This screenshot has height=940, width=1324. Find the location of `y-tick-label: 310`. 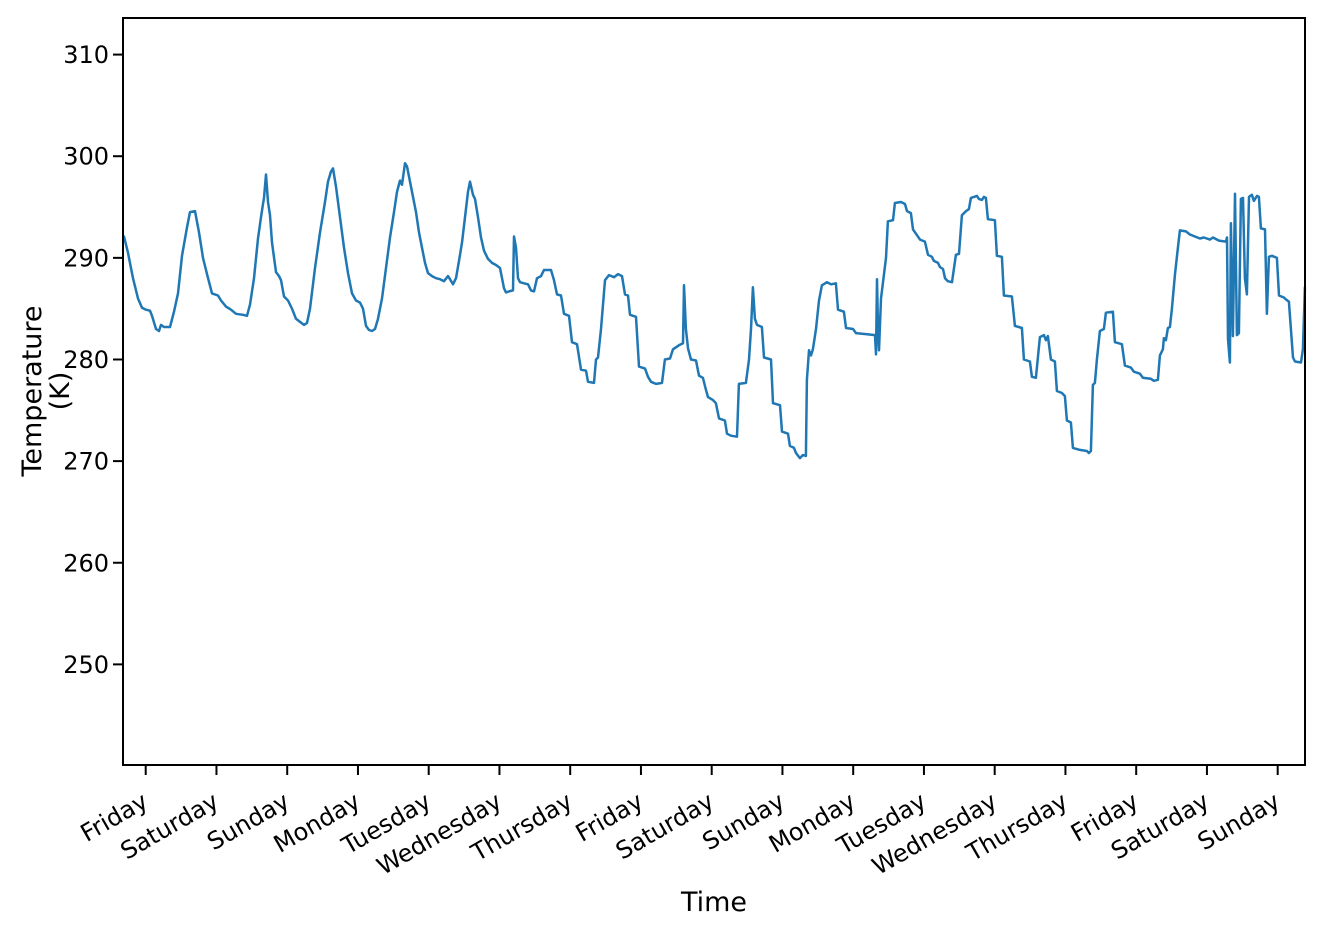

y-tick-label: 310 is located at coordinates (86, 55).